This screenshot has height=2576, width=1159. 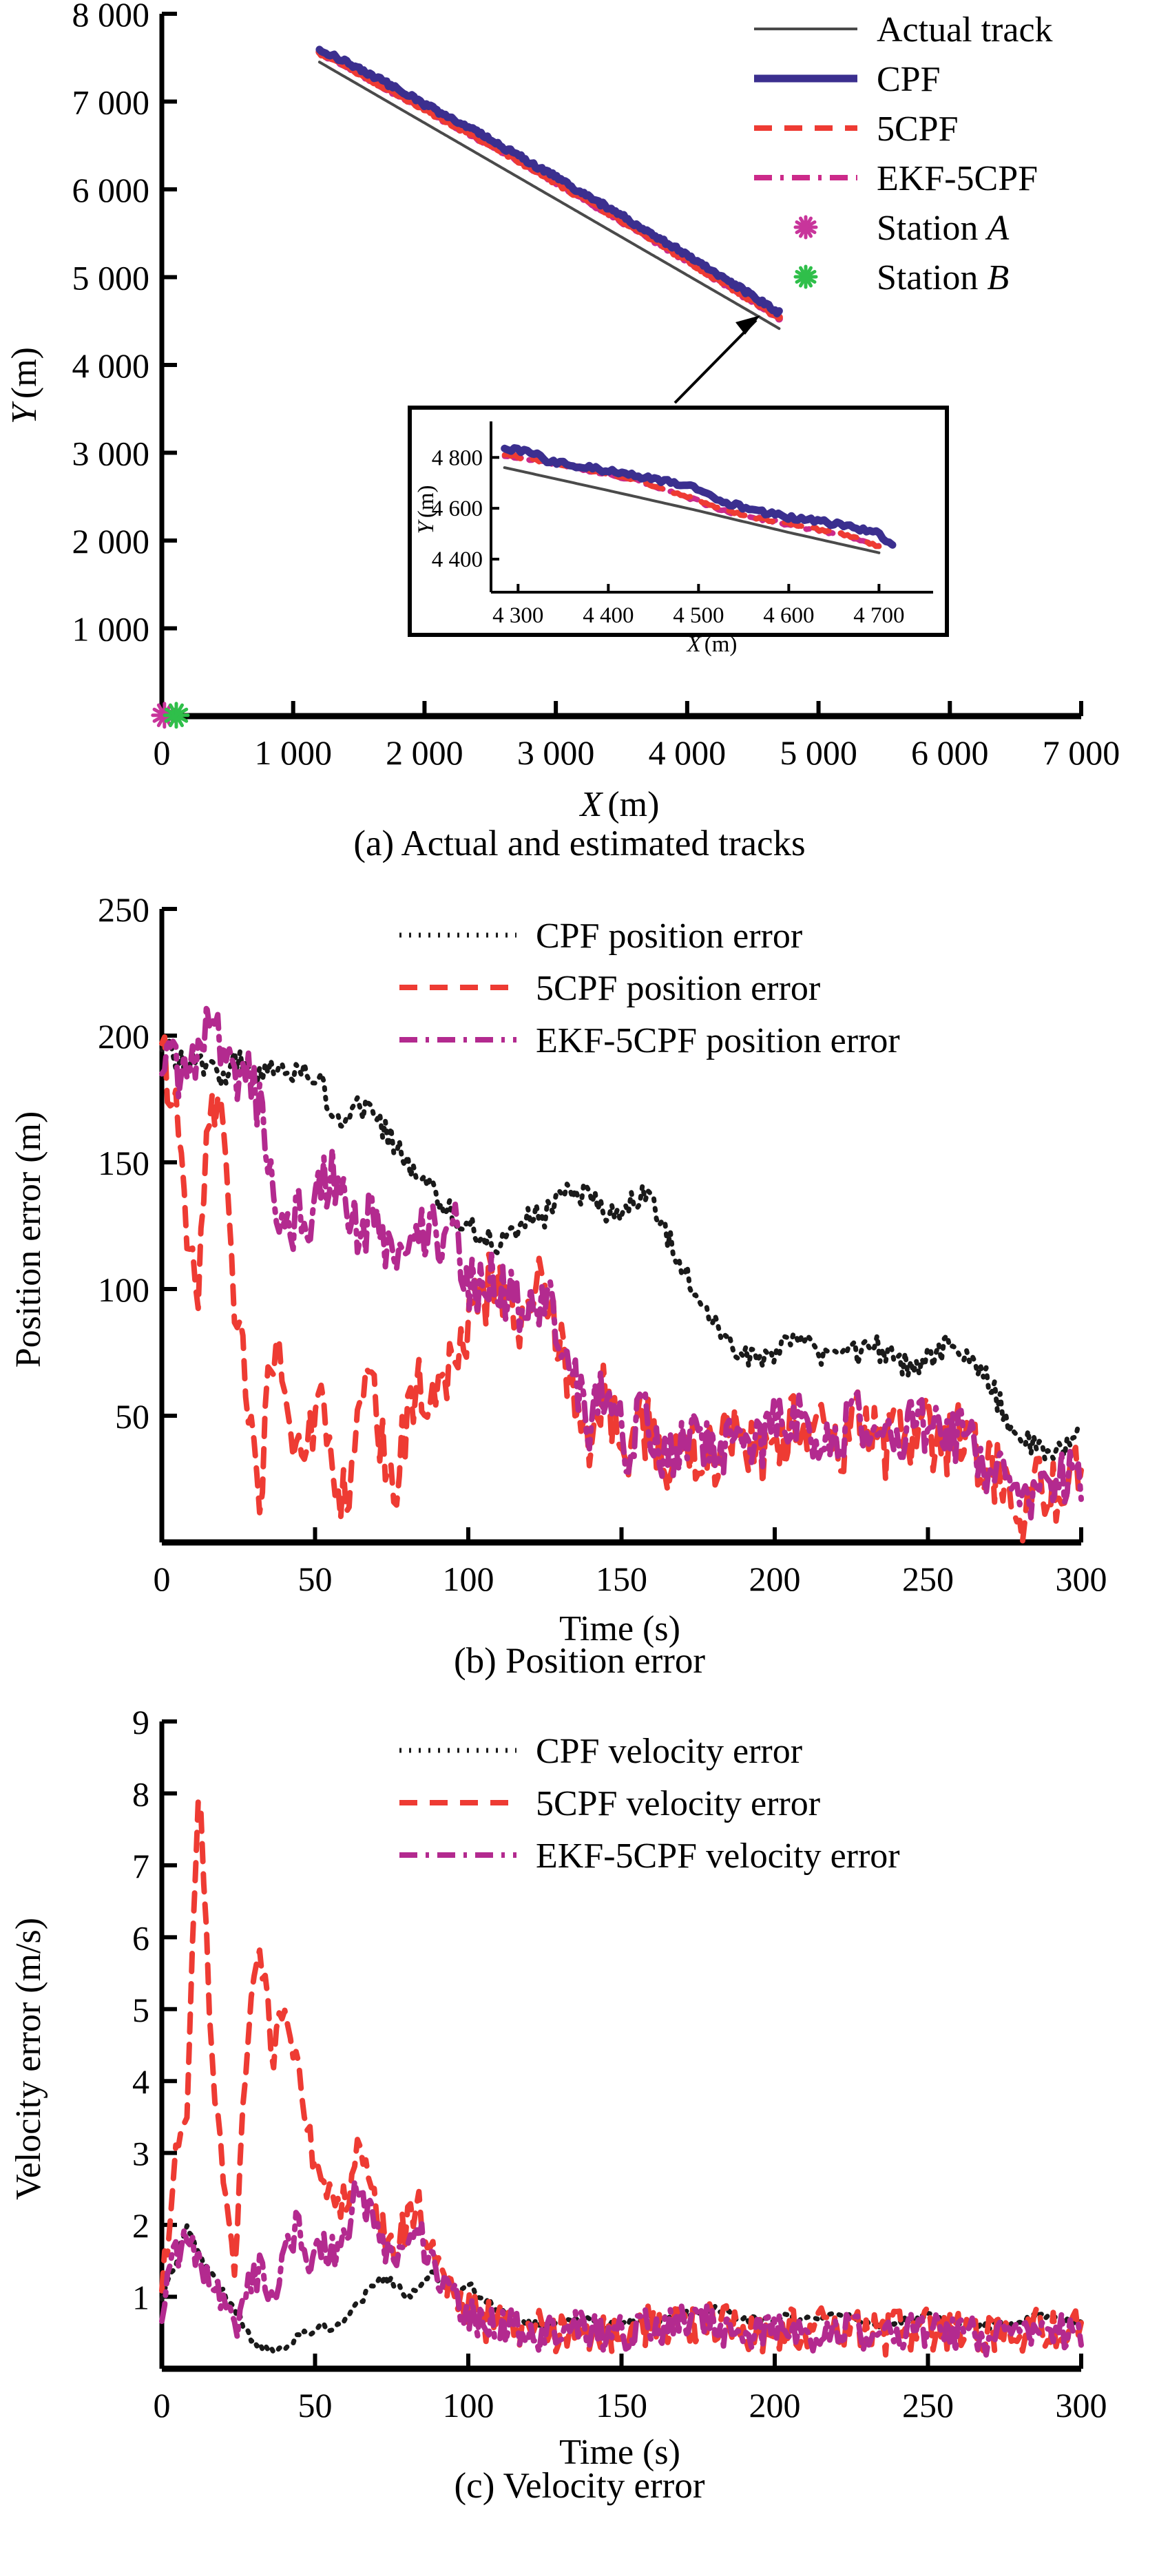 What do you see at coordinates (293, 752) in the screenshot?
I see `x-tick-label: 1 000` at bounding box center [293, 752].